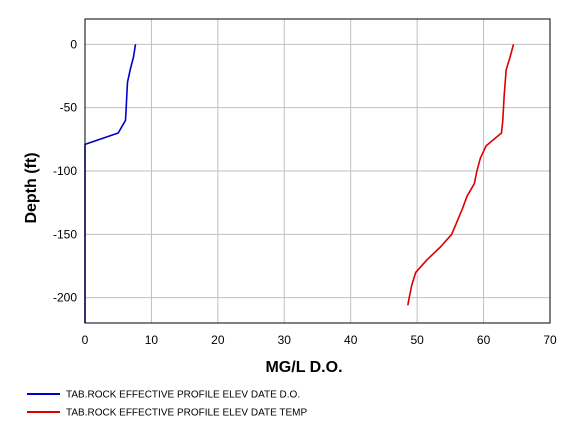  I want to click on y-tick-label: -100, so click(65, 171).